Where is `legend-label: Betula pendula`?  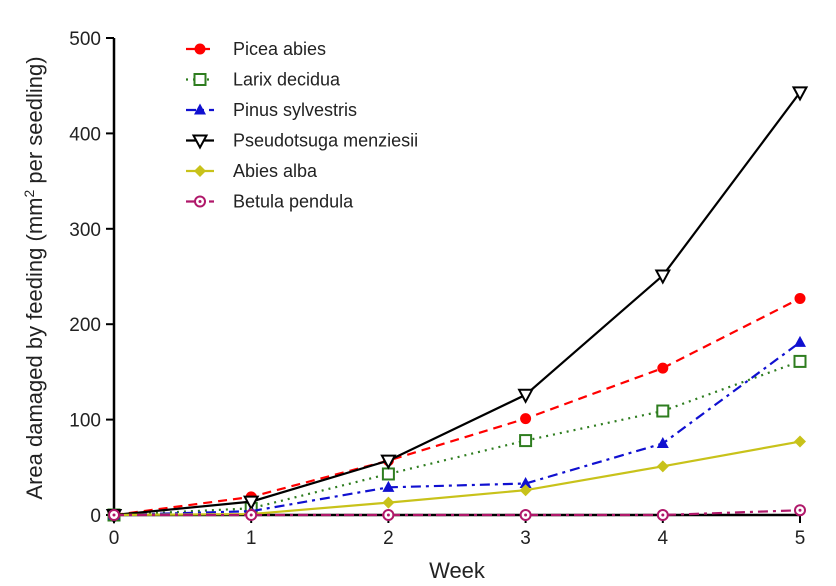
legend-label: Betula pendula is located at coordinates (293, 202).